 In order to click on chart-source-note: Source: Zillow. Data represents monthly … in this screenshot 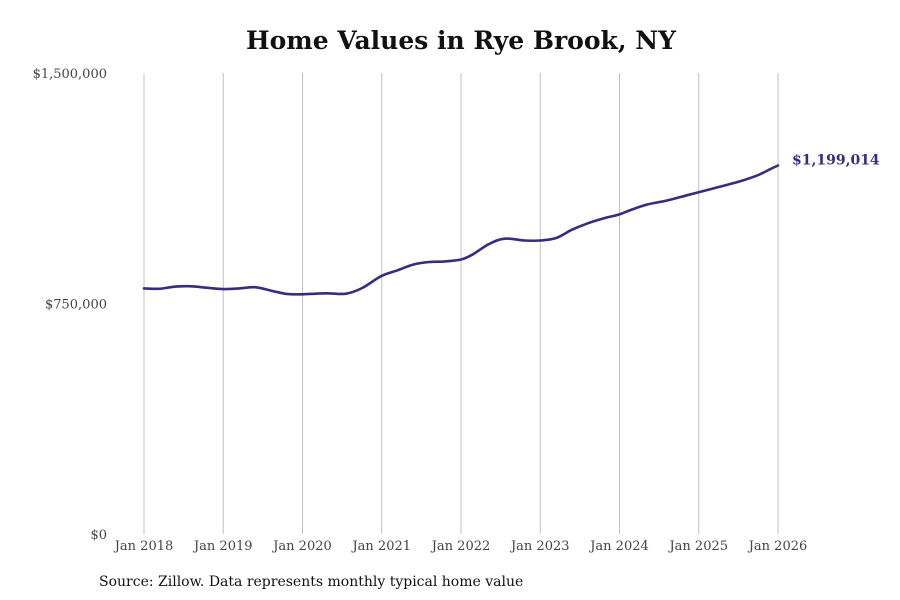, I will do `click(311, 582)`.